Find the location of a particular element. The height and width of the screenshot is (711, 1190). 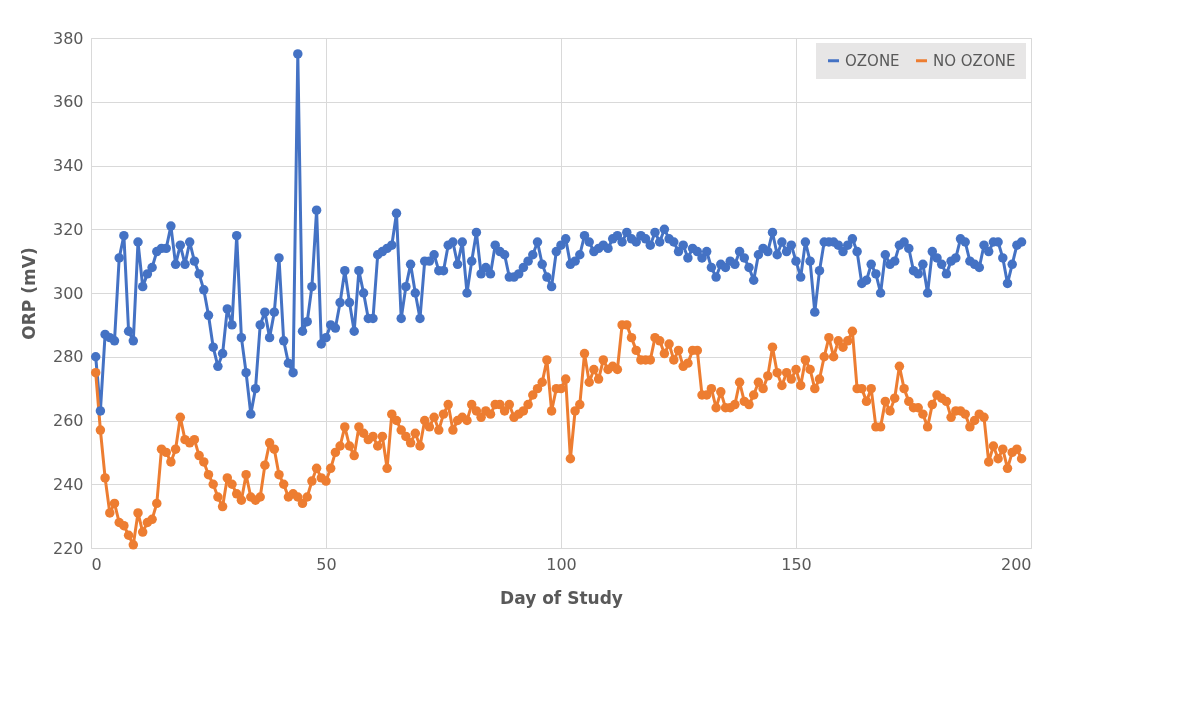

y-tick-label: 220 is located at coordinates (68, 548).